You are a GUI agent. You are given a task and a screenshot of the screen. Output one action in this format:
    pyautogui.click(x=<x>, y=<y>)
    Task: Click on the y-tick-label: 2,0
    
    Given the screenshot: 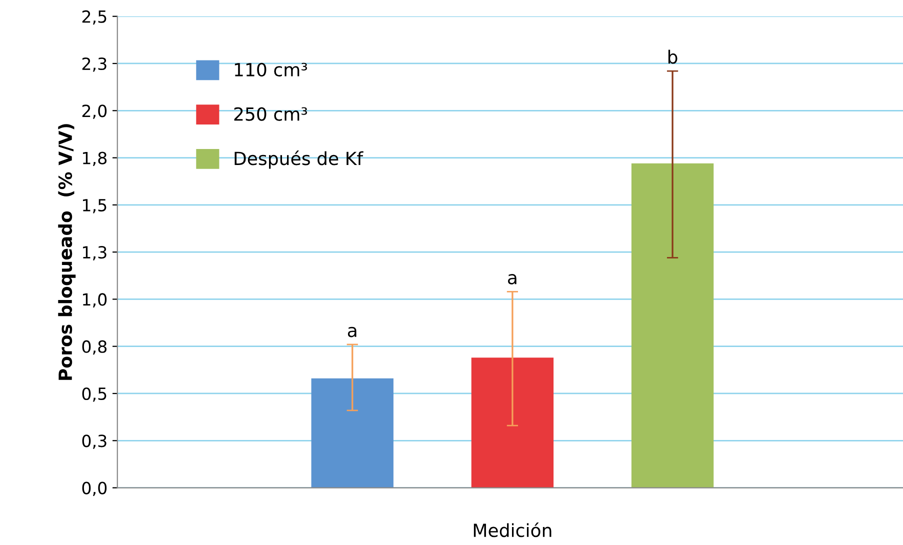 What is the action you would take?
    pyautogui.click(x=94, y=111)
    